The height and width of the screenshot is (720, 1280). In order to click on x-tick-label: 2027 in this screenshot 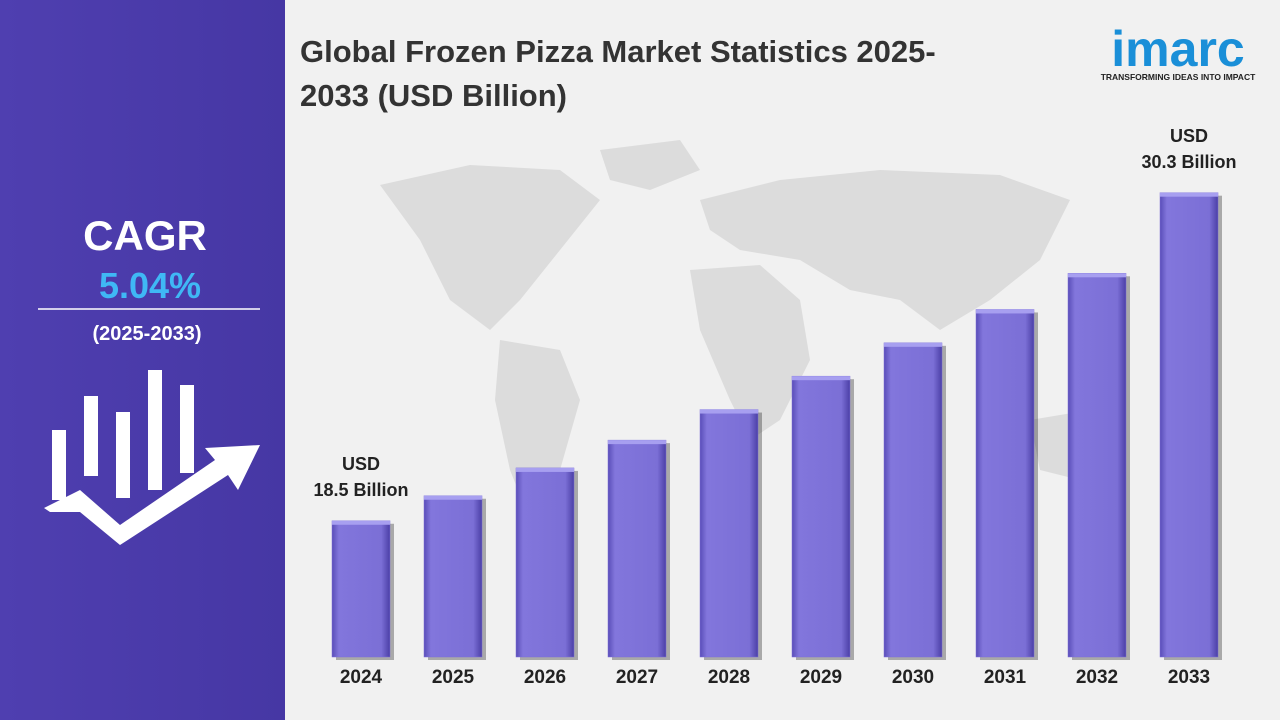, I will do `click(637, 677)`.